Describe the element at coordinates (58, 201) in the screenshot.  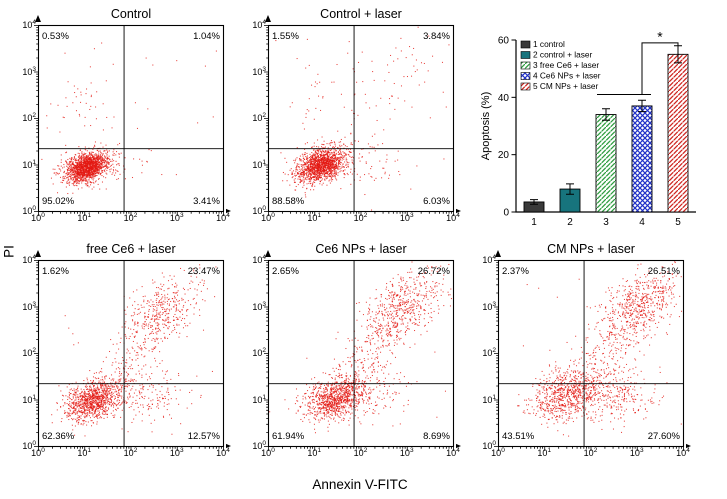
I see `quadrant-percent-lower-left: 95.02%` at that location.